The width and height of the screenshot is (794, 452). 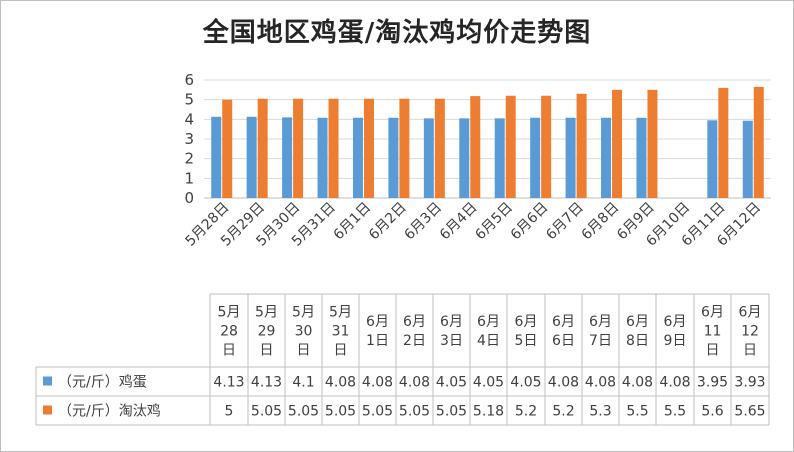 What do you see at coordinates (712, 383) in the screenshot?
I see `table-value-cell: 3.95` at bounding box center [712, 383].